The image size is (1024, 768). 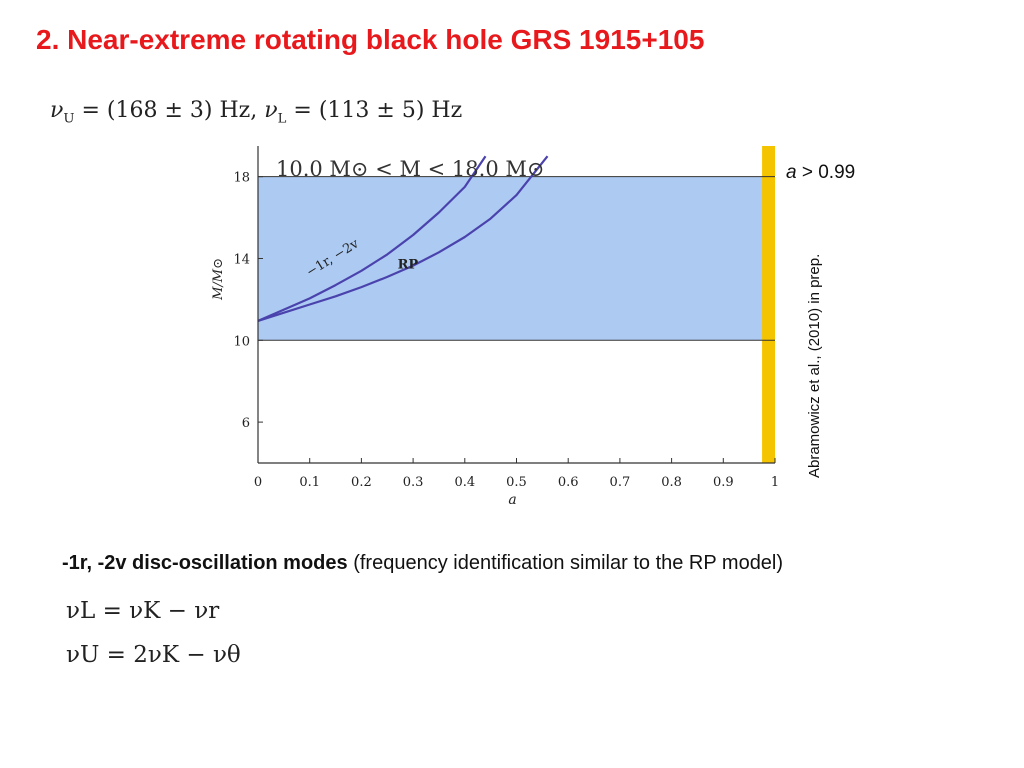 What do you see at coordinates (408, 265) in the screenshot?
I see `series-label-rp: RP` at bounding box center [408, 265].